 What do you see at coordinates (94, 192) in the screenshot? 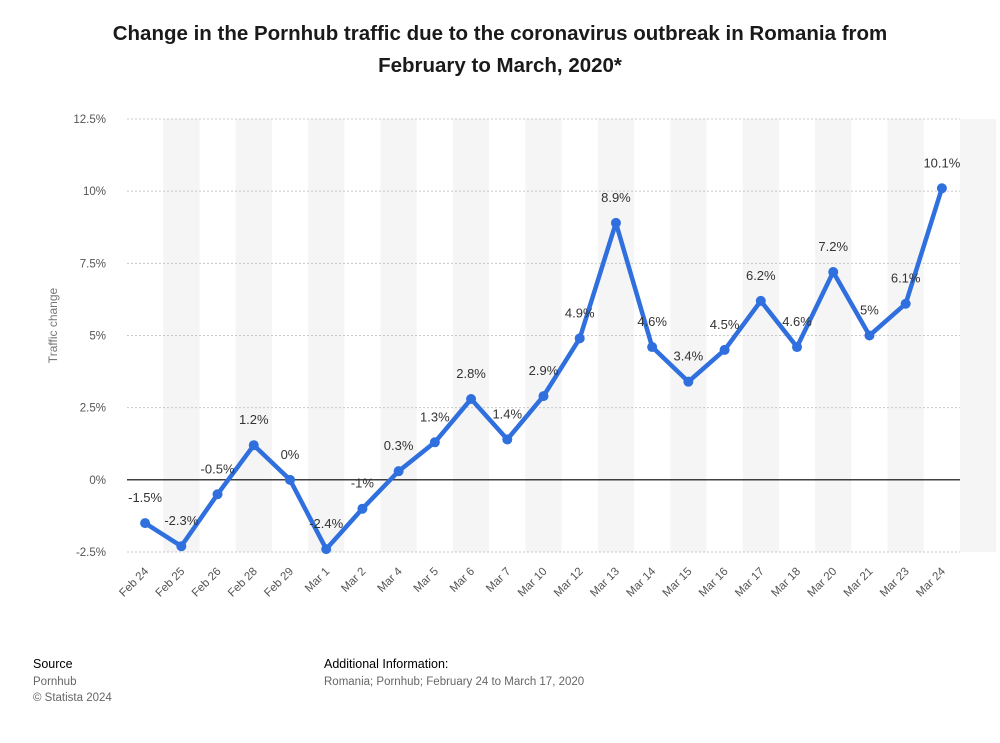
I see `y-tick-label: 10%` at bounding box center [94, 192].